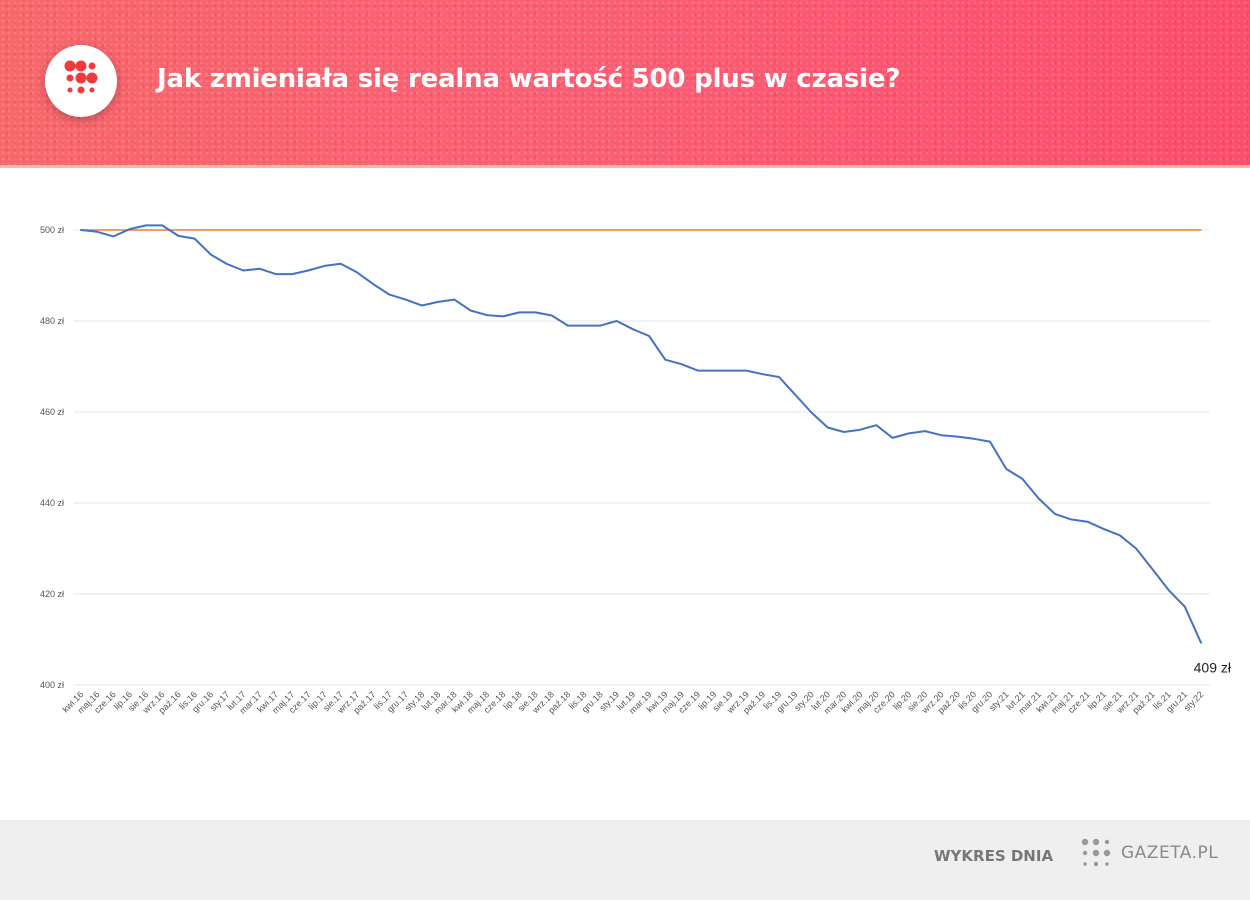 Image resolution: width=1250 pixels, height=900 pixels. I want to click on brand-name: GAZETA.PL, so click(1170, 853).